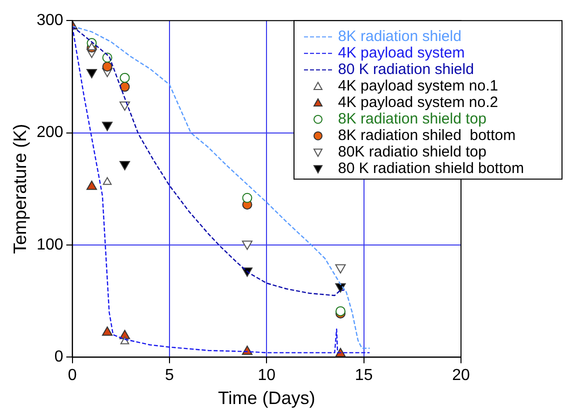  I want to click on y-tick-label: 0, so click(59, 357).